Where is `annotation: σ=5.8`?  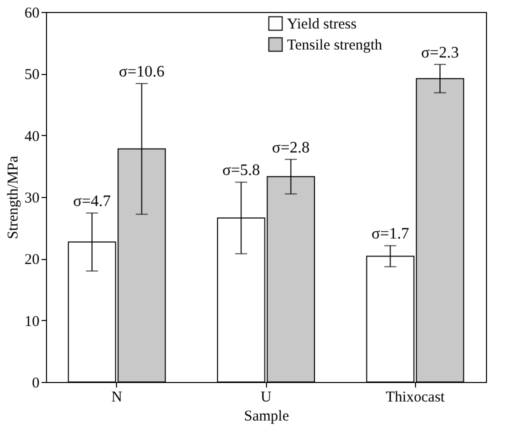 annotation: σ=5.8 is located at coordinates (241, 171).